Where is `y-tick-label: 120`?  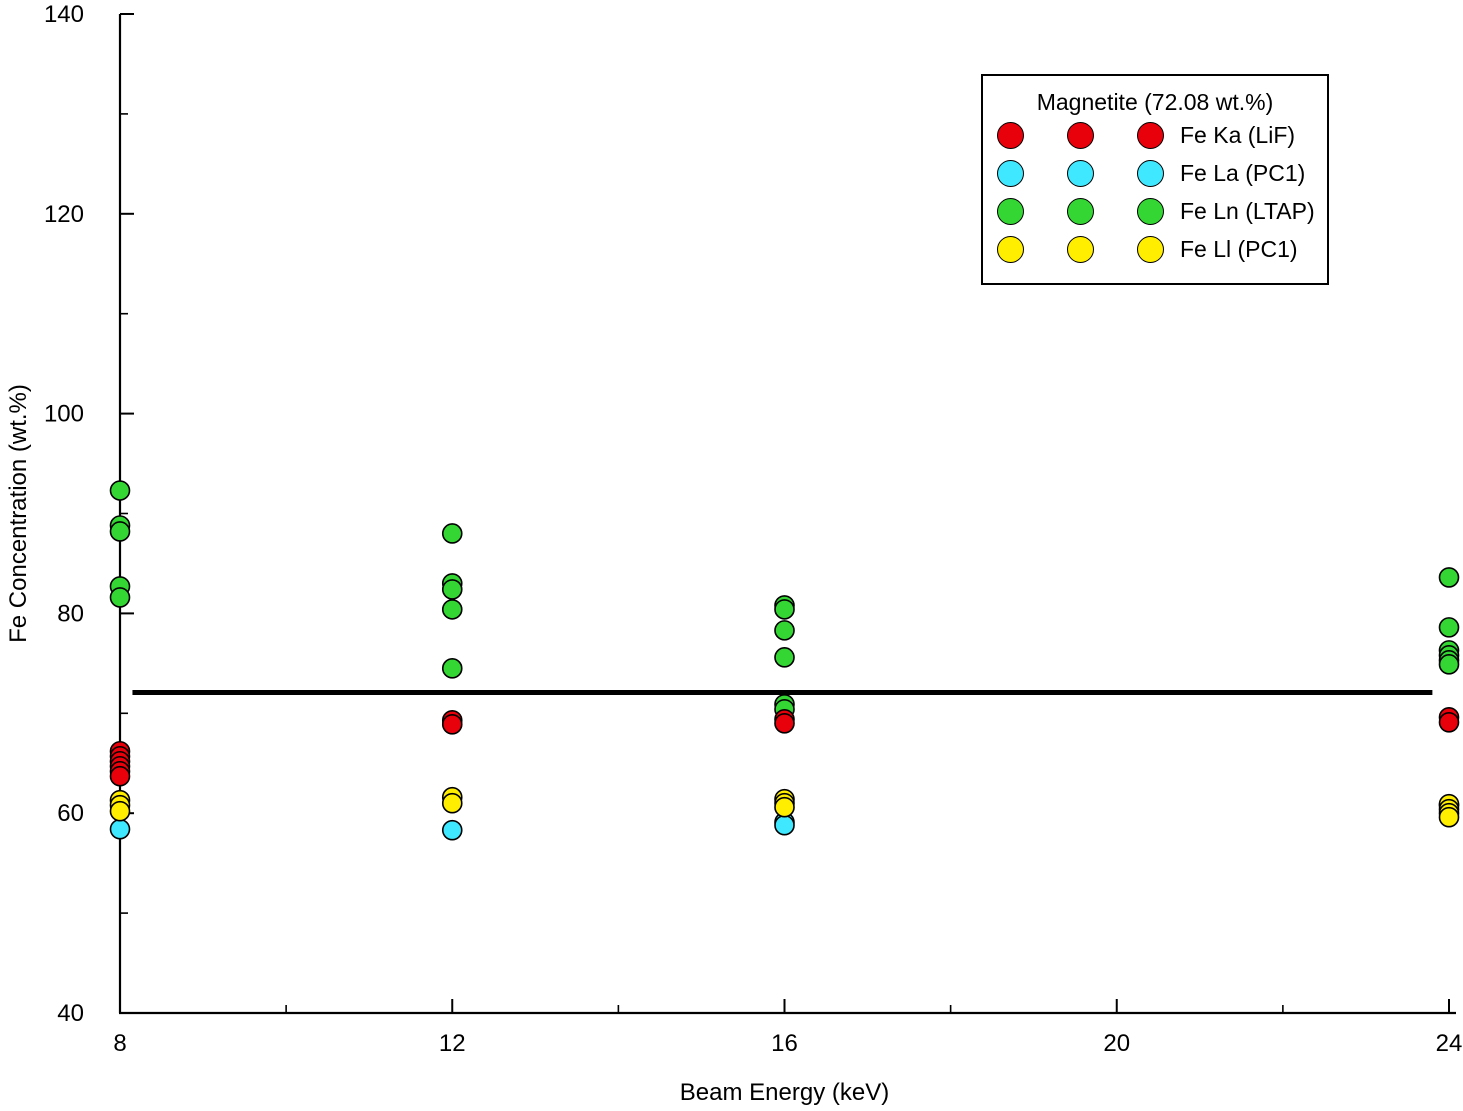 y-tick-label: 120 is located at coordinates (64, 214).